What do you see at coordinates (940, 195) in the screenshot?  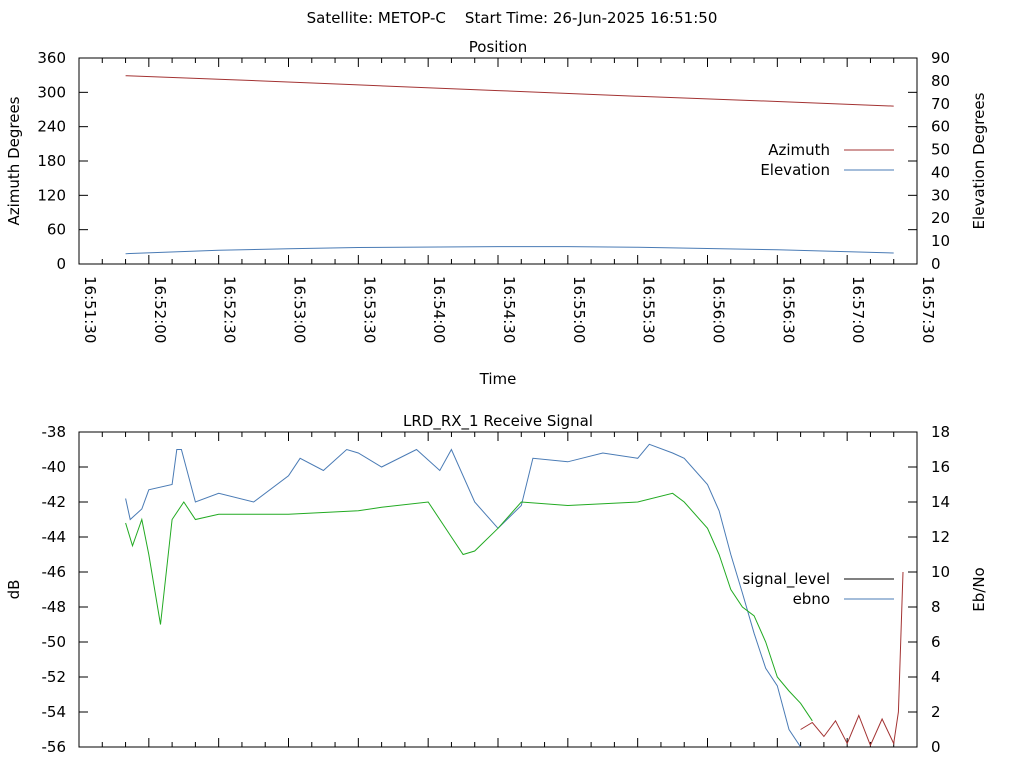 I see `chart1-y2-tick-label: 30` at bounding box center [940, 195].